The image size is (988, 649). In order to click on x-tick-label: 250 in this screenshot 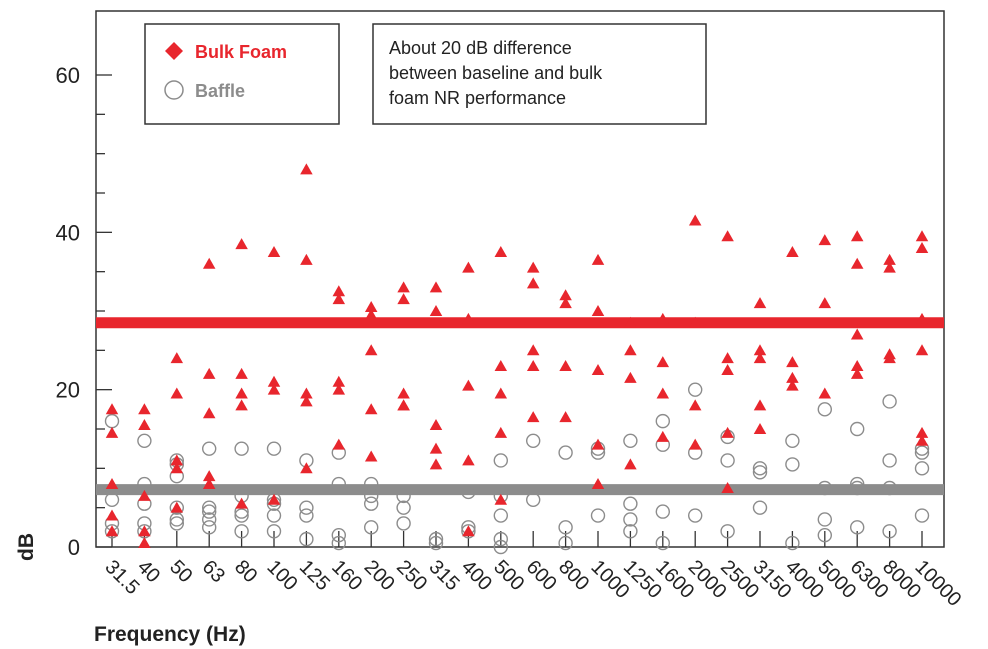, I will do `click(411, 575)`.